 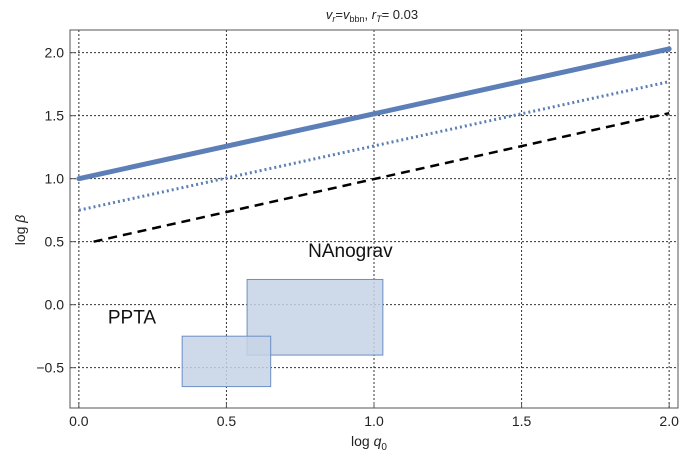 I want to click on x-tick-label: 2.0, so click(x=669, y=421).